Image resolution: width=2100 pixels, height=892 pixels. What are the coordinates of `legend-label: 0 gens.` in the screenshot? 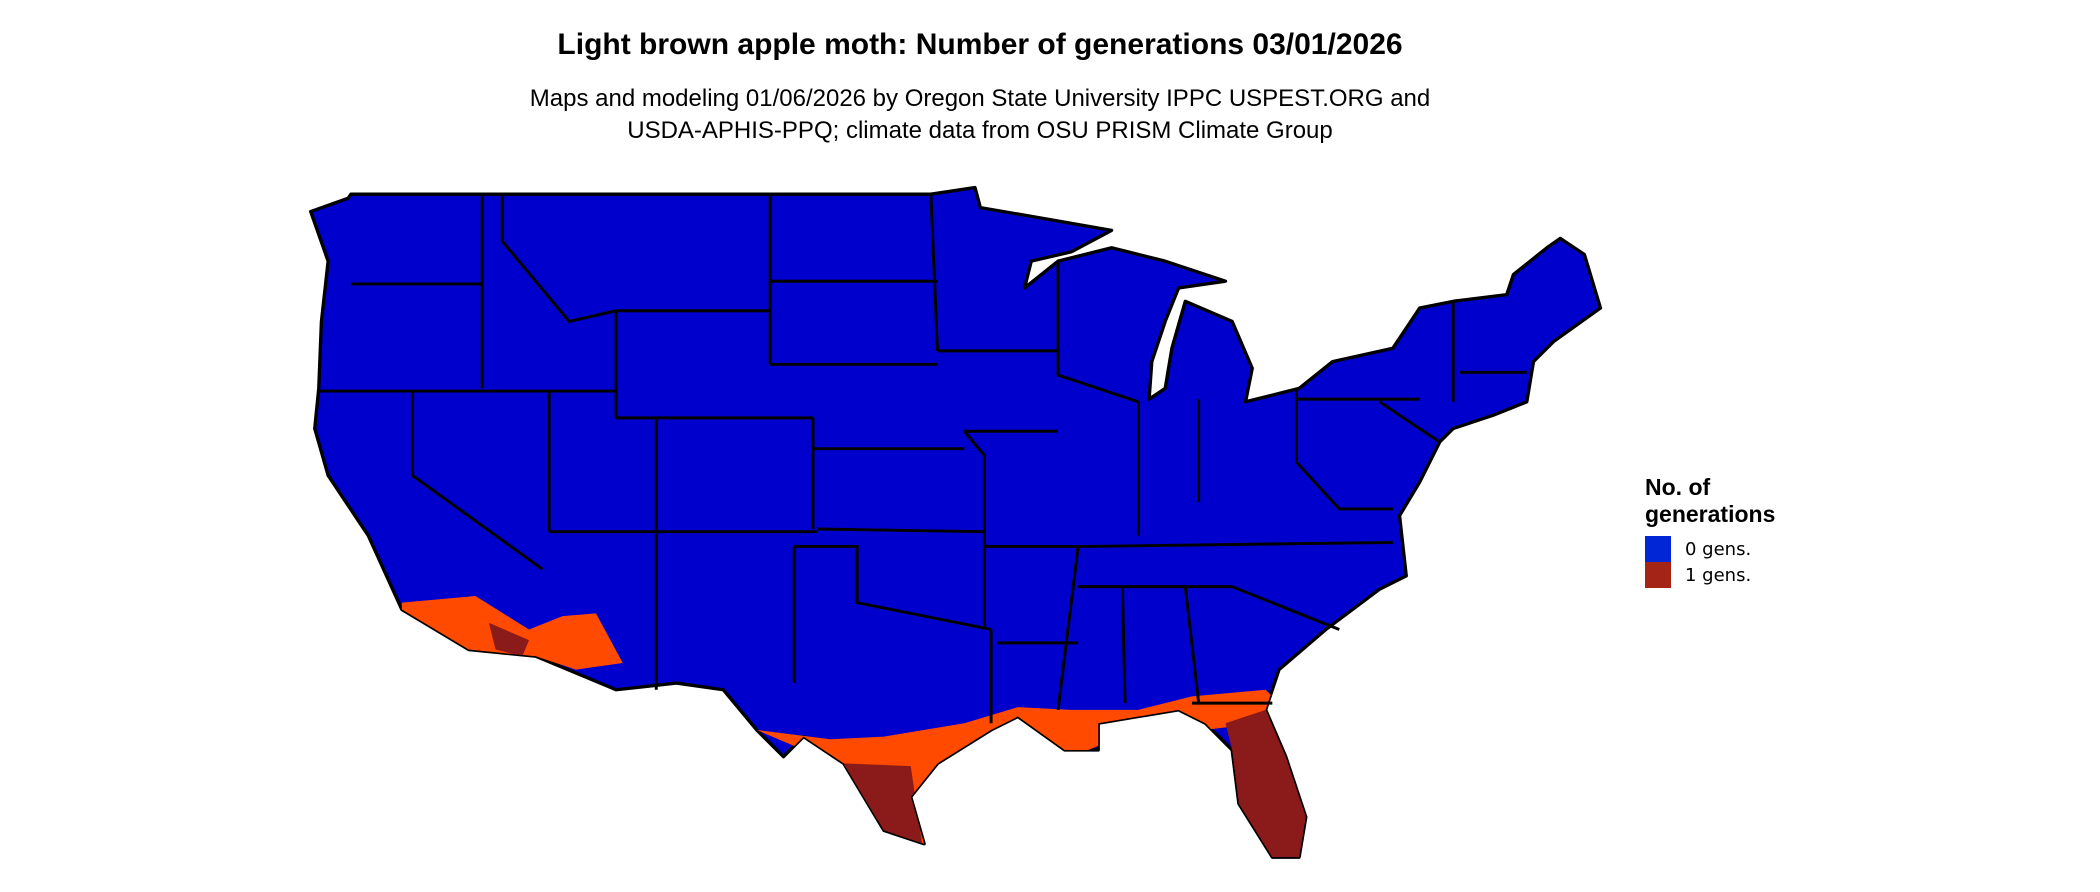 It's located at (1718, 549).